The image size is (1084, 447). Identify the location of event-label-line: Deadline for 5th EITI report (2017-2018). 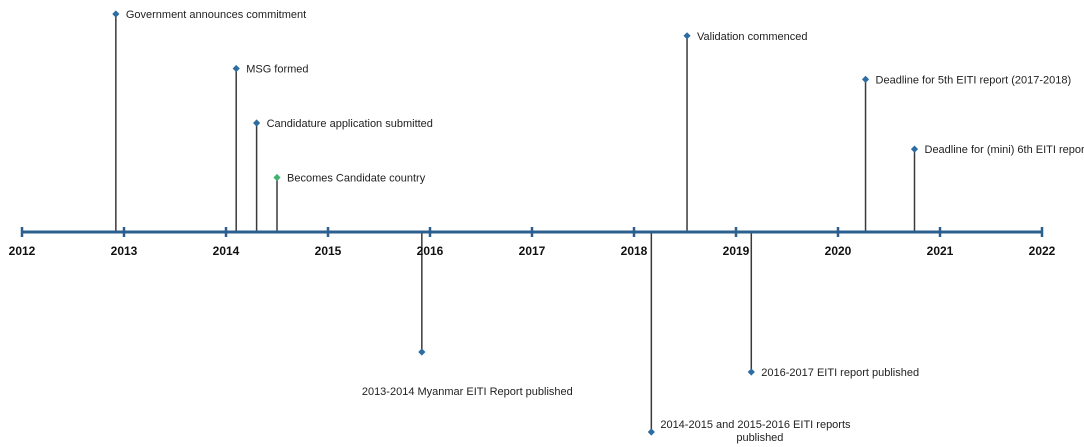
(974, 80).